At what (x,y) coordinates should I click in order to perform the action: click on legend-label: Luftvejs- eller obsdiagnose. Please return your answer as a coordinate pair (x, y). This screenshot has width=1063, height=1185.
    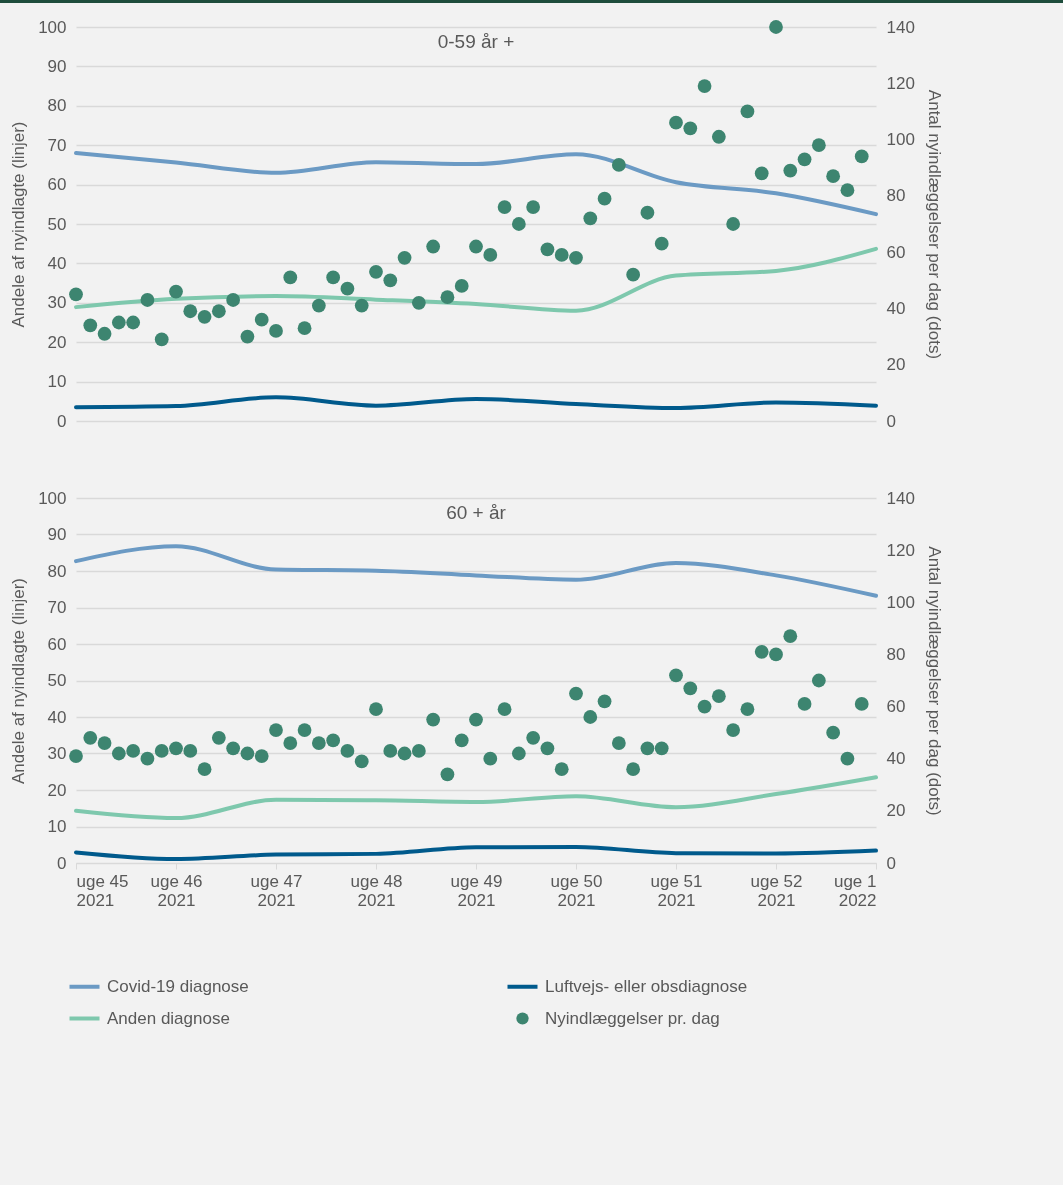
    Looking at the image, I should click on (646, 986).